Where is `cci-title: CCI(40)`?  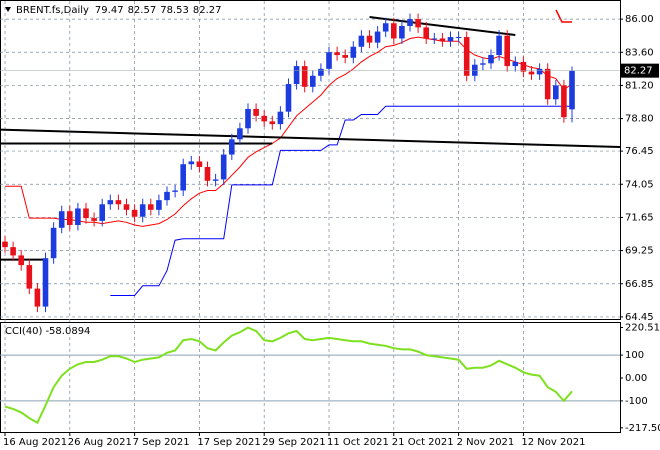 cci-title: CCI(40) is located at coordinates (24, 331).